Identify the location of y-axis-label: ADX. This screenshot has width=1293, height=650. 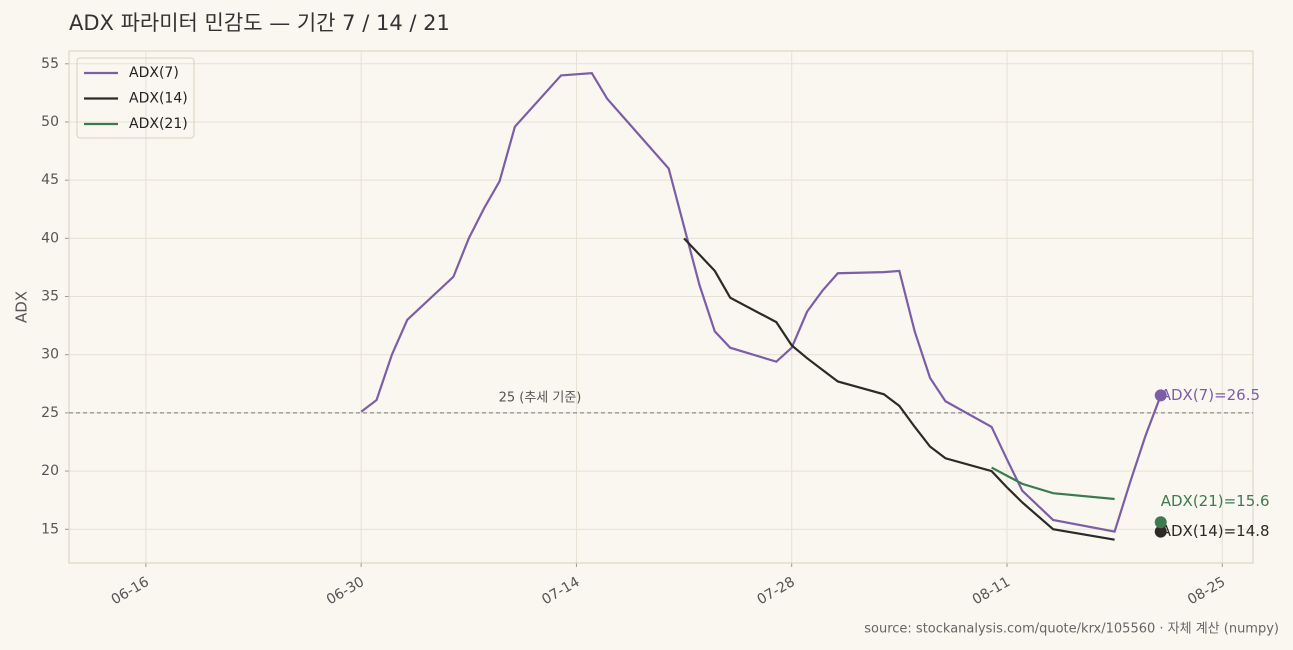
(22, 307).